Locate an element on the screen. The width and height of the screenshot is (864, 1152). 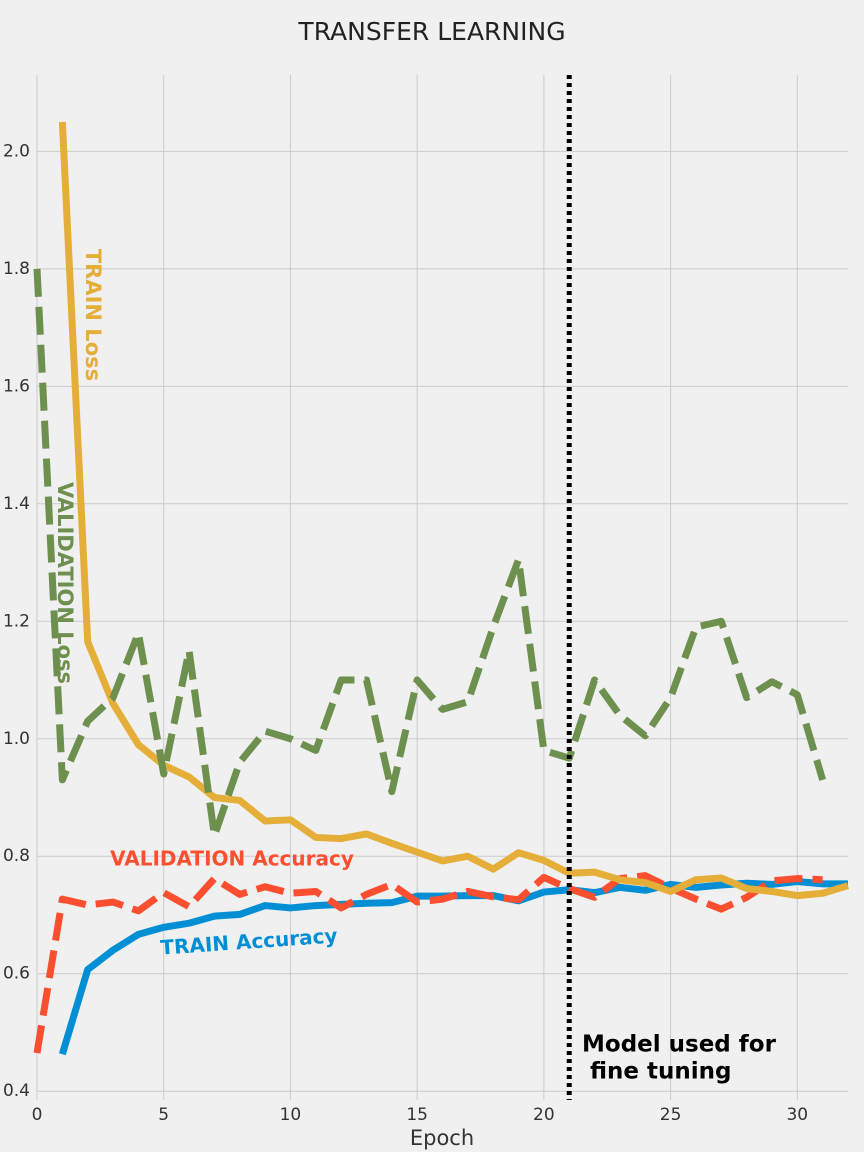
annotation-text: fine tuning is located at coordinates (657, 1072).